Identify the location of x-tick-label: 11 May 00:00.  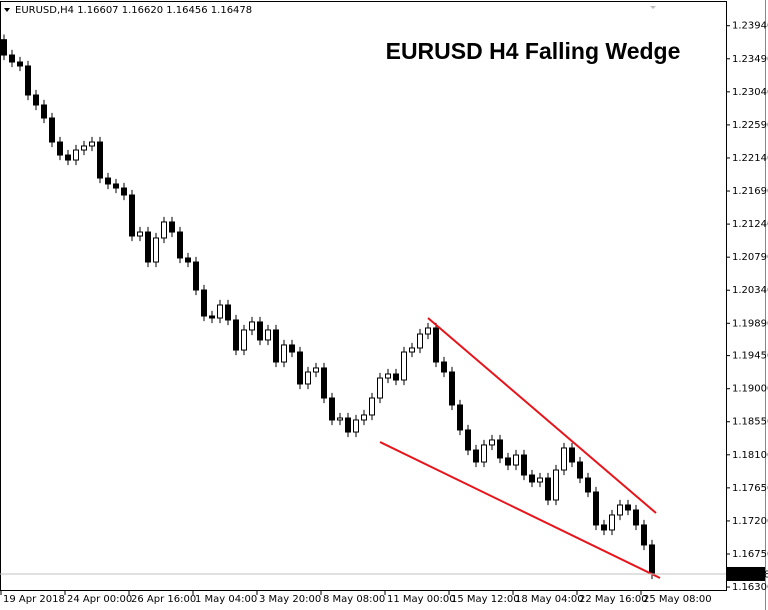
(421, 599).